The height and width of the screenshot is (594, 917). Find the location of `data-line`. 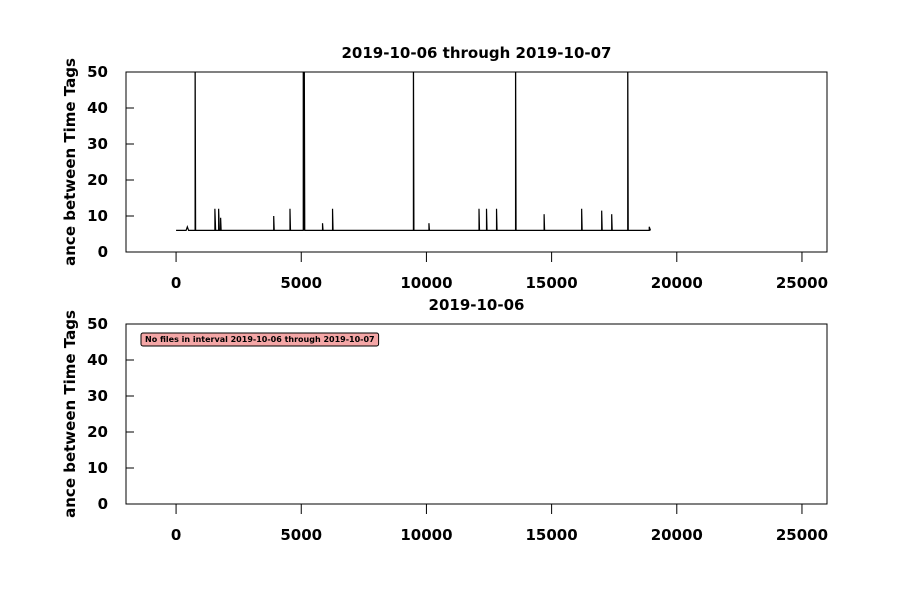

data-line is located at coordinates (414, 151).